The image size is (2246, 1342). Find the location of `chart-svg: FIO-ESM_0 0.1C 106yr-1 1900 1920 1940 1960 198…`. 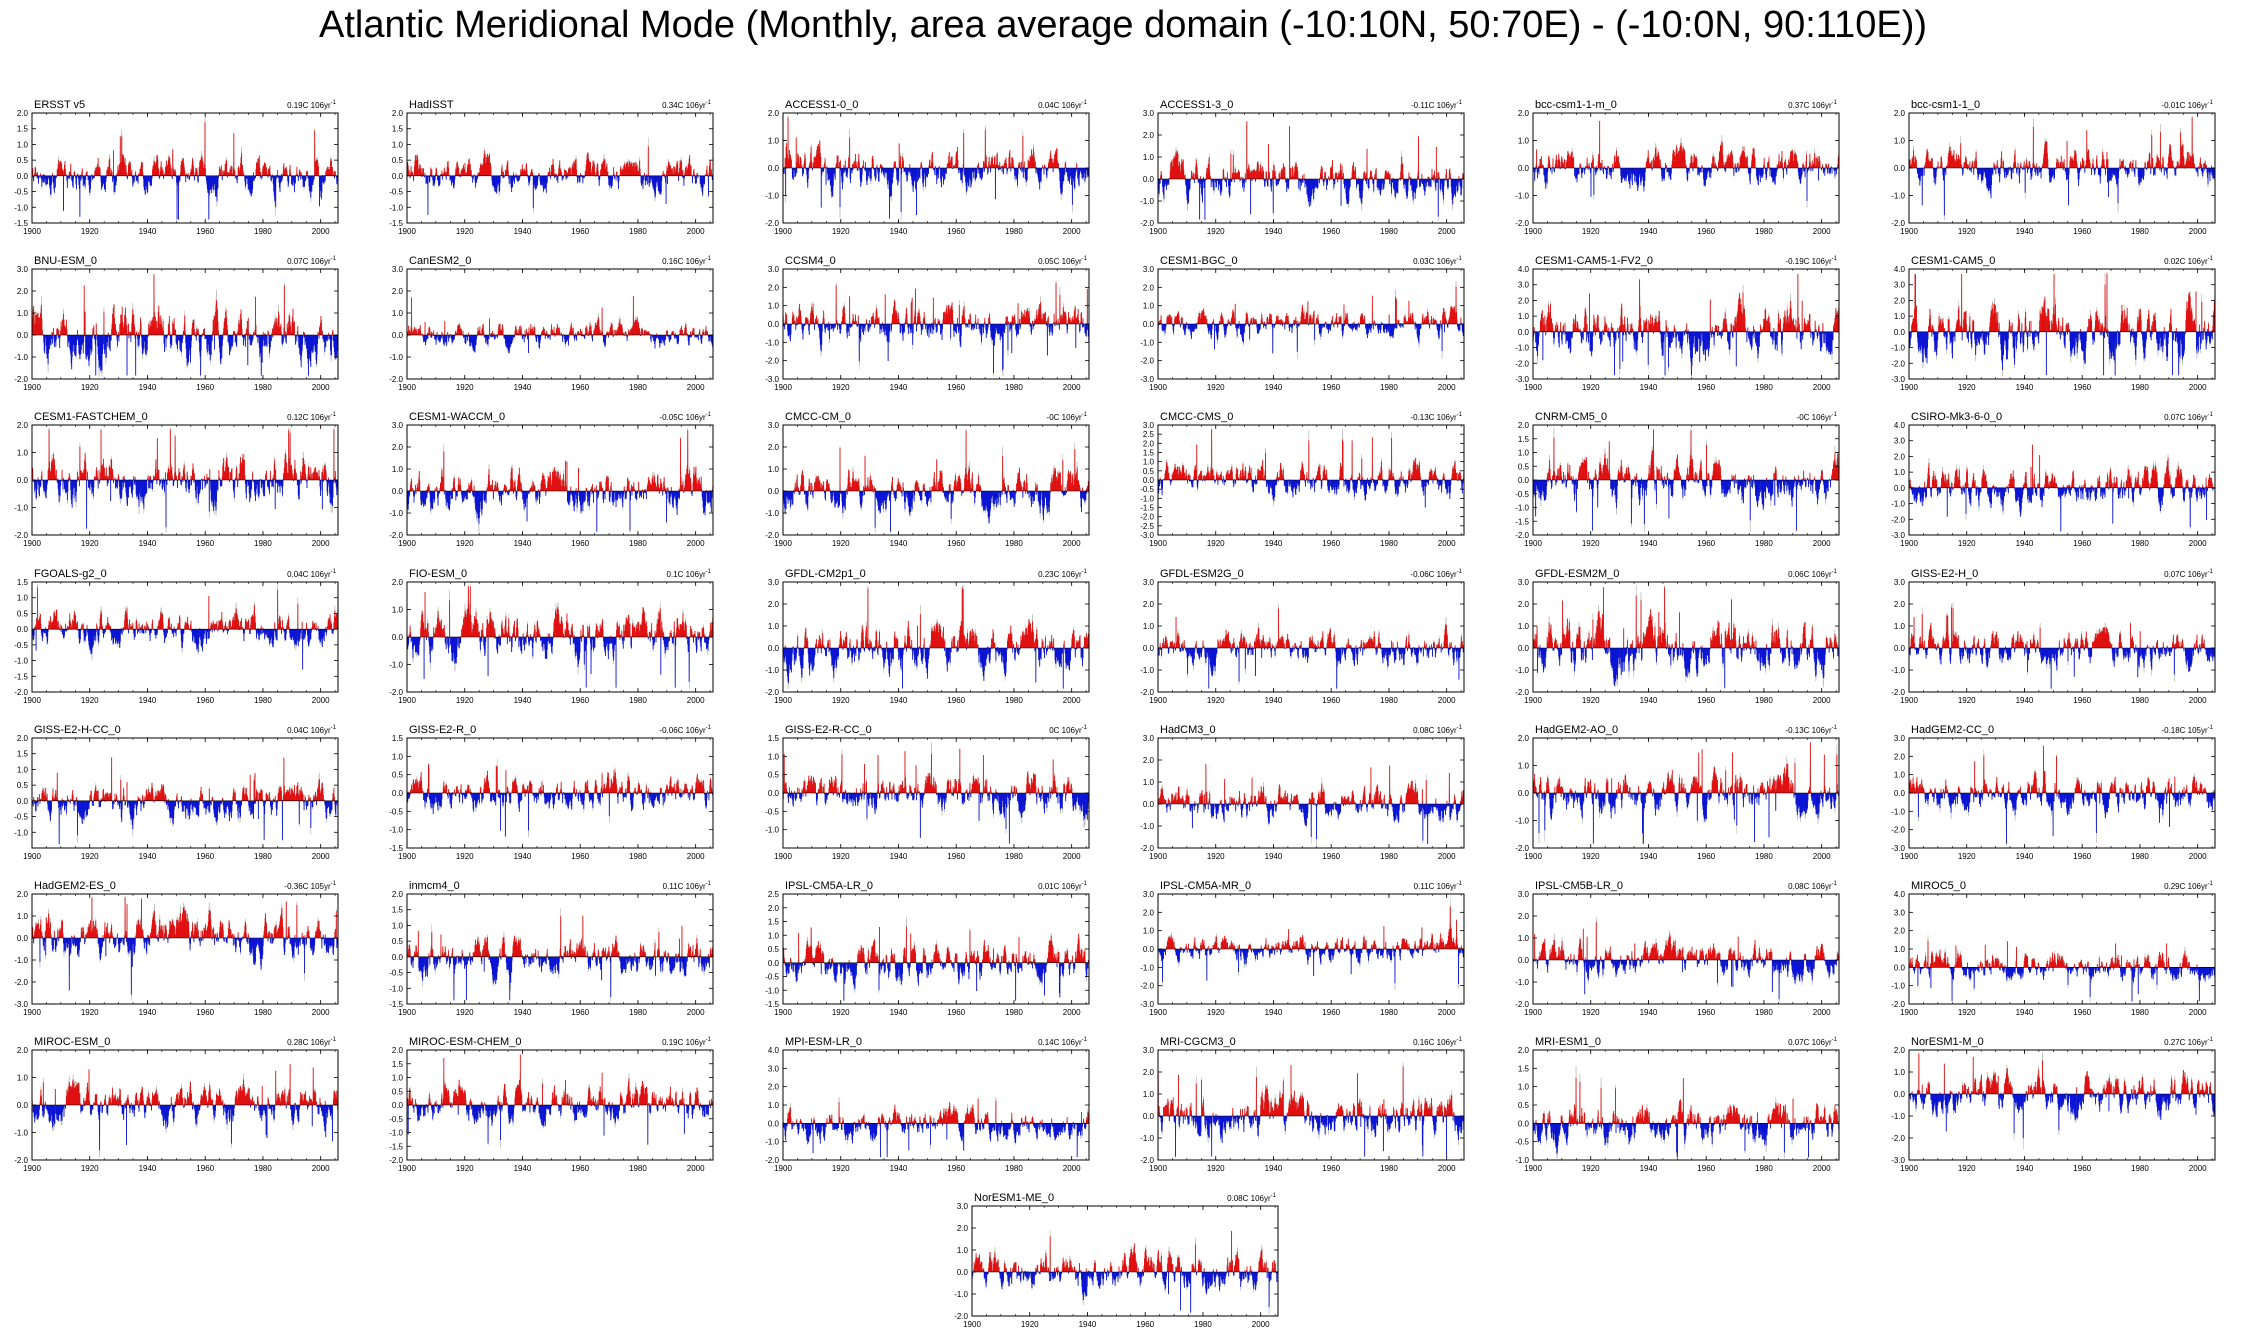

chart-svg: FIO-ESM_0 0.1C 106yr-1 1900 1920 1940 1960 198… is located at coordinates (551, 636).